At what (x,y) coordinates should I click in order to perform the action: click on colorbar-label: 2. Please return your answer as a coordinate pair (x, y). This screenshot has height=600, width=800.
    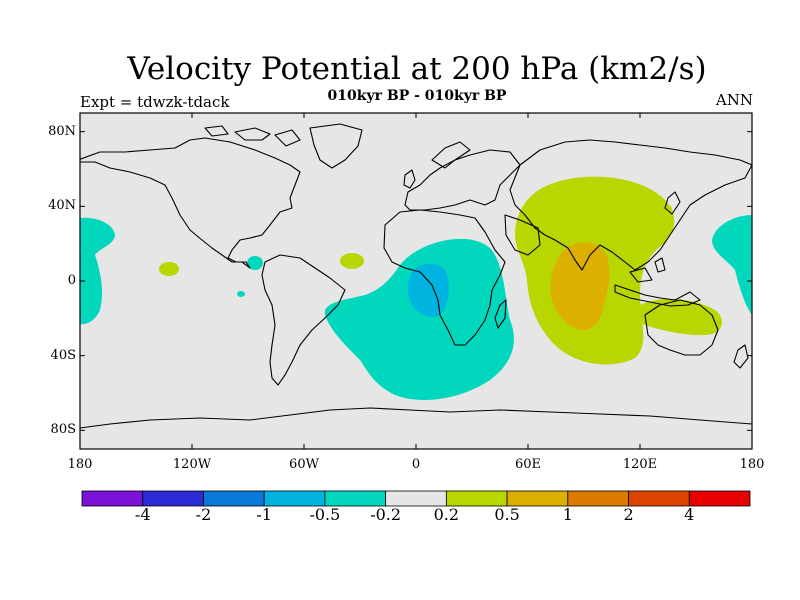
    Looking at the image, I should click on (628, 514).